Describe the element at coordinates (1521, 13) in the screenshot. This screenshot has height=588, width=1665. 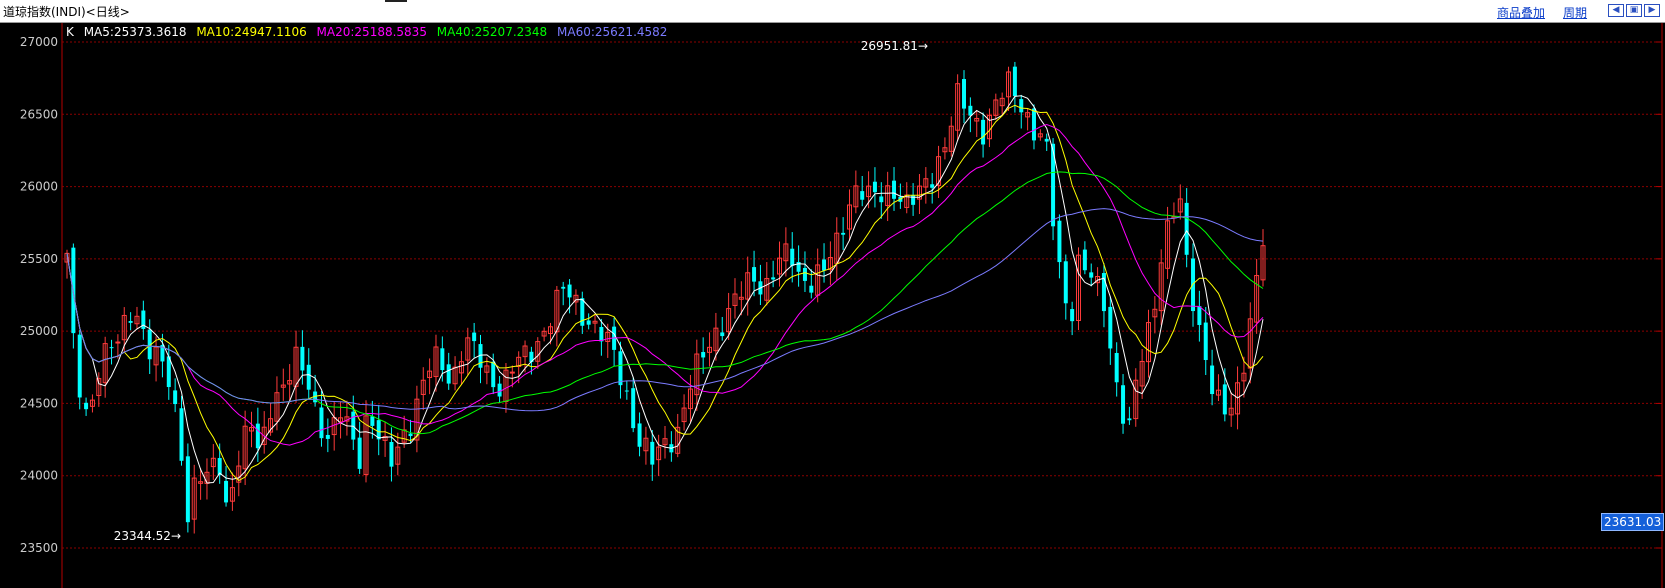
I see `overlay-link: 商品叠加` at that location.